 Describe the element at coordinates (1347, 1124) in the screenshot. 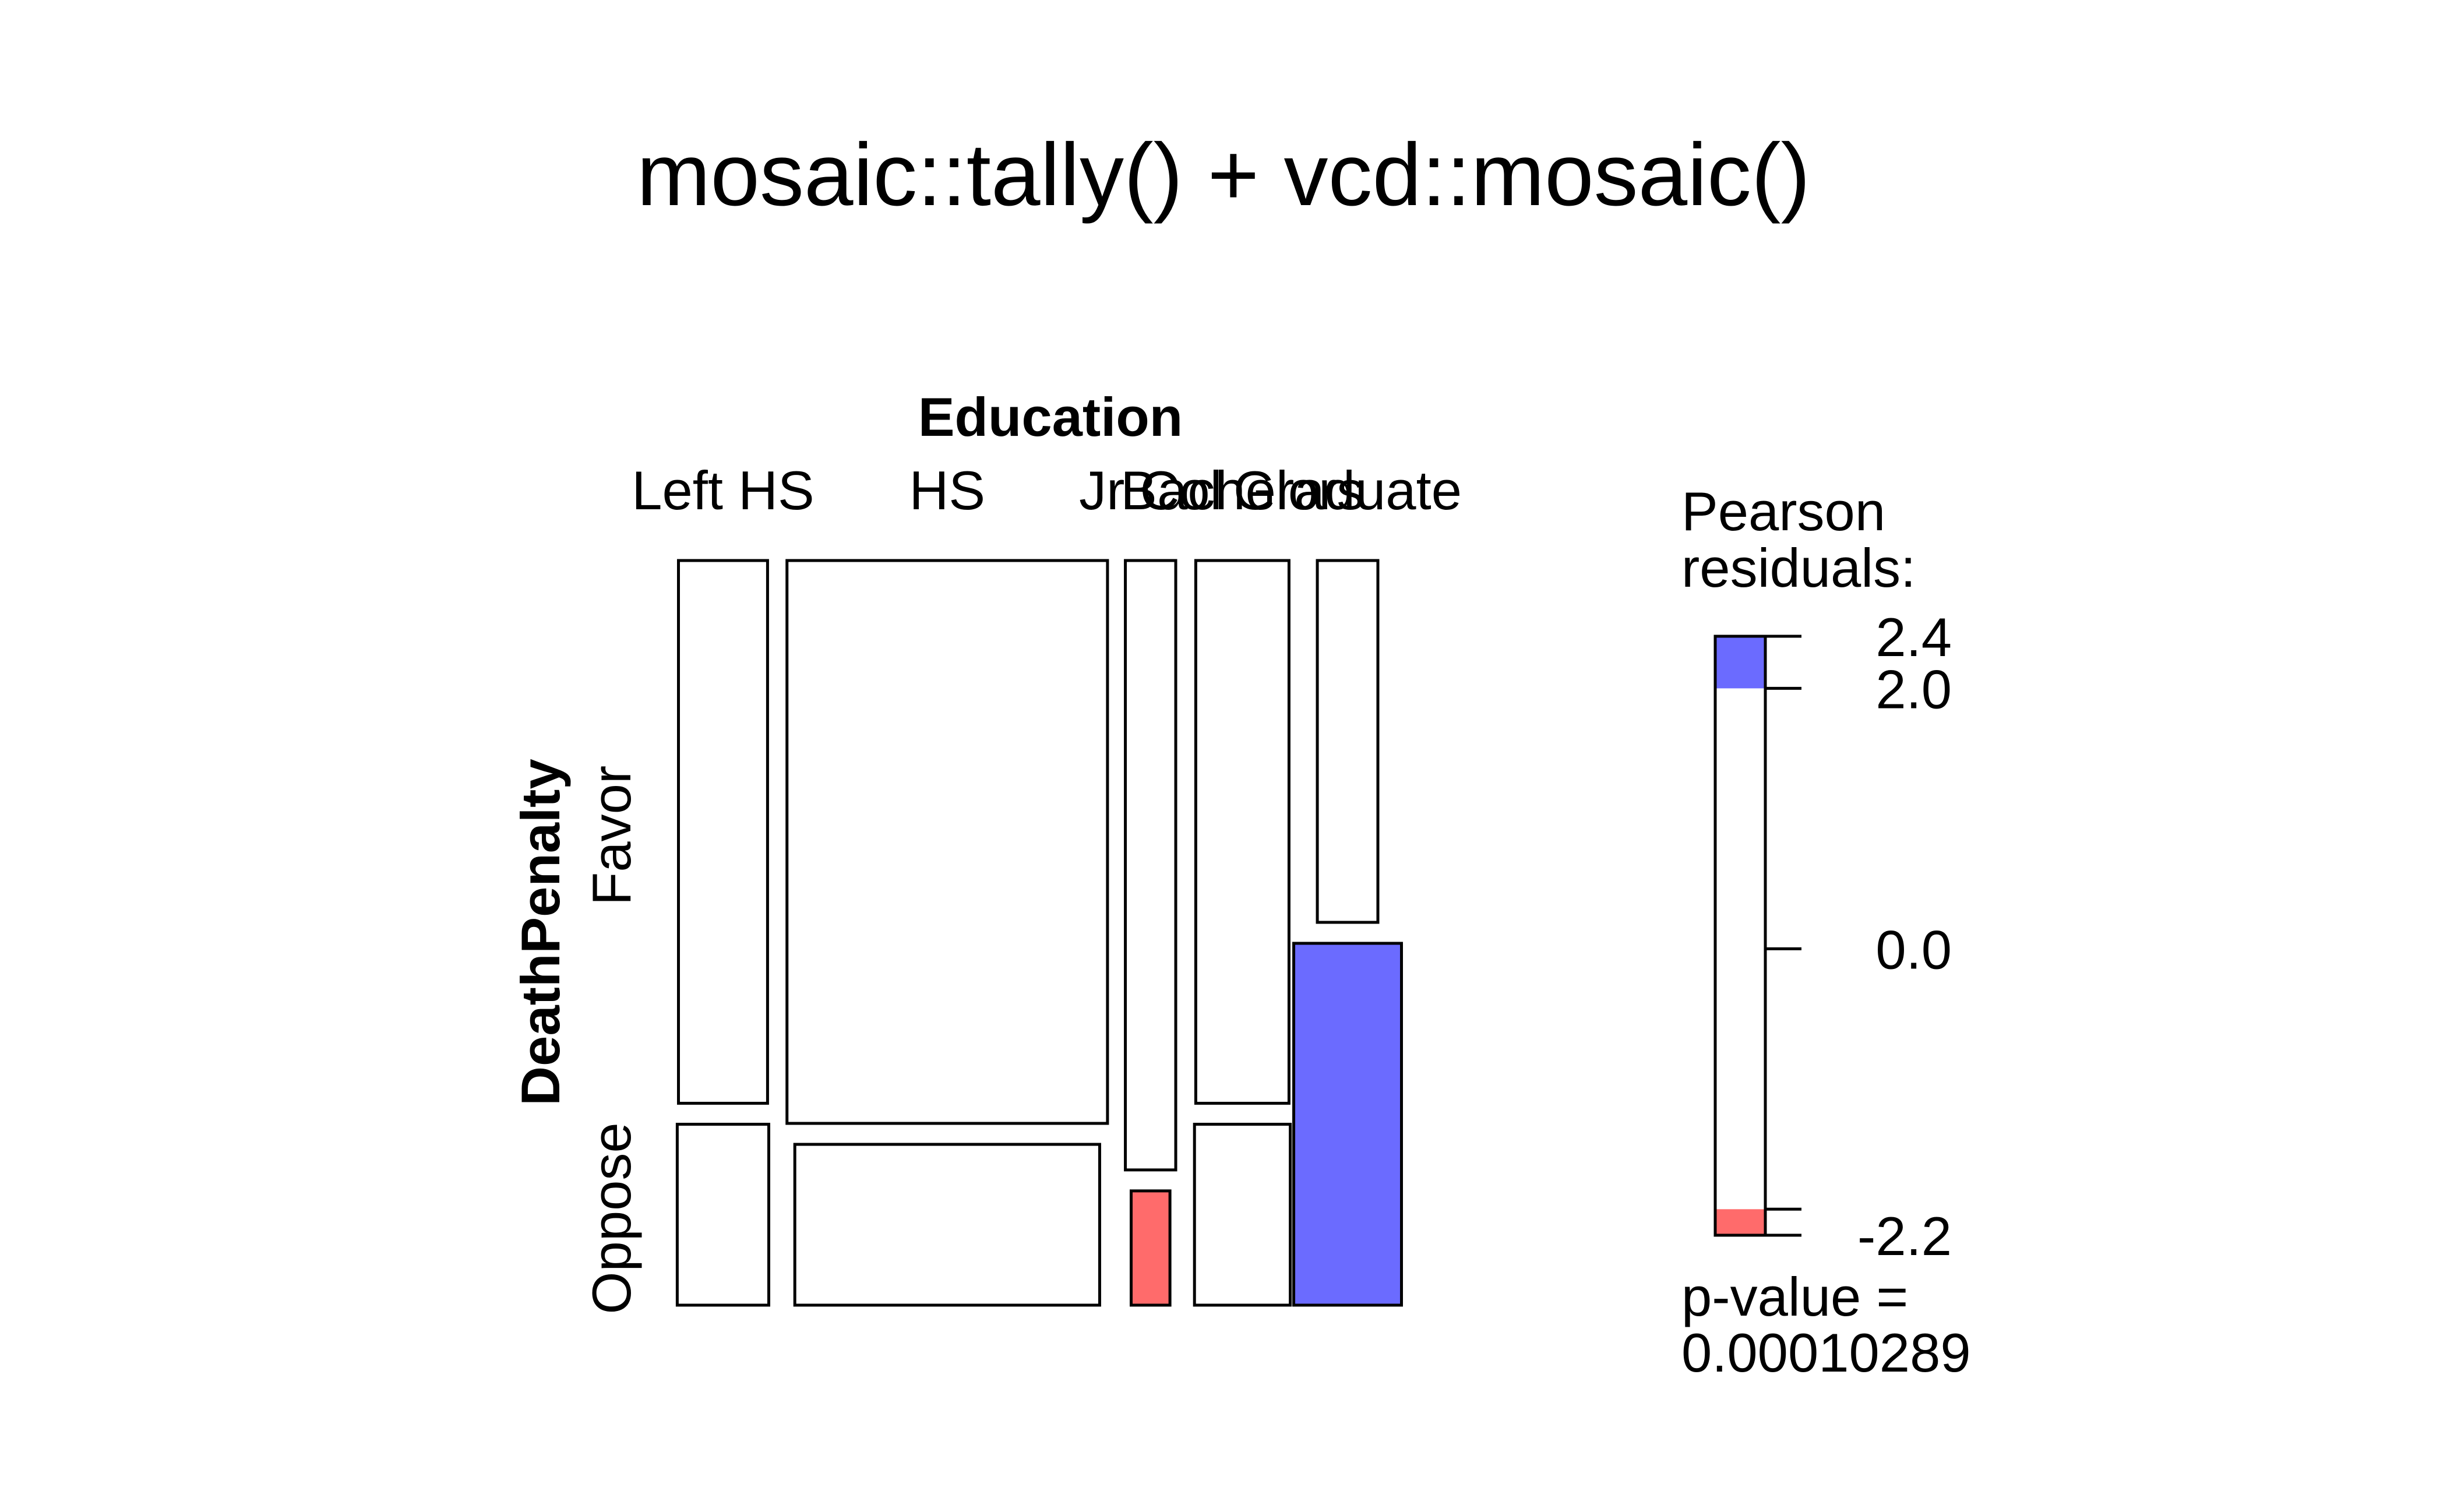

I see `tile-graduate-oppose` at that location.